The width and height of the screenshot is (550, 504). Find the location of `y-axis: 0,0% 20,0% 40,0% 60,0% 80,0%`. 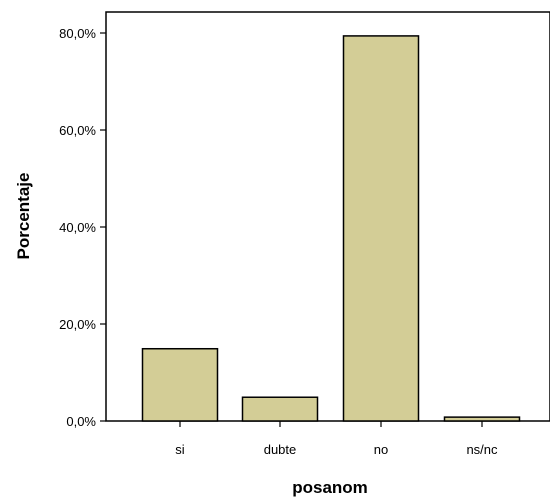

y-axis: 0,0% 20,0% 40,0% 60,0% 80,0% is located at coordinates (82, 227).